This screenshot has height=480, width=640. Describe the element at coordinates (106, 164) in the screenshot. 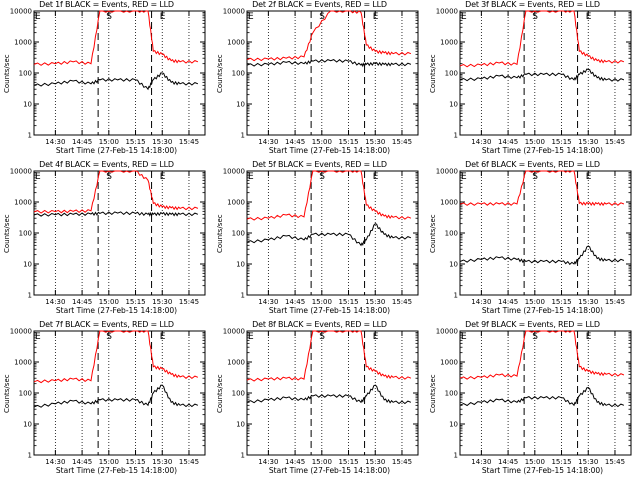

I see `chart-title: Det 4f BLACK = Events, RED = LLD` at that location.